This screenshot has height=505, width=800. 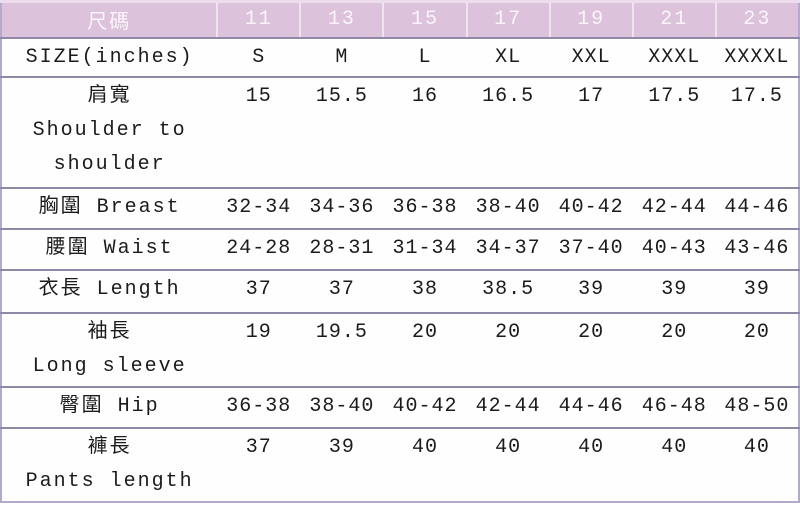 I want to click on row-label-line: SIZE(inches), so click(x=109, y=57).